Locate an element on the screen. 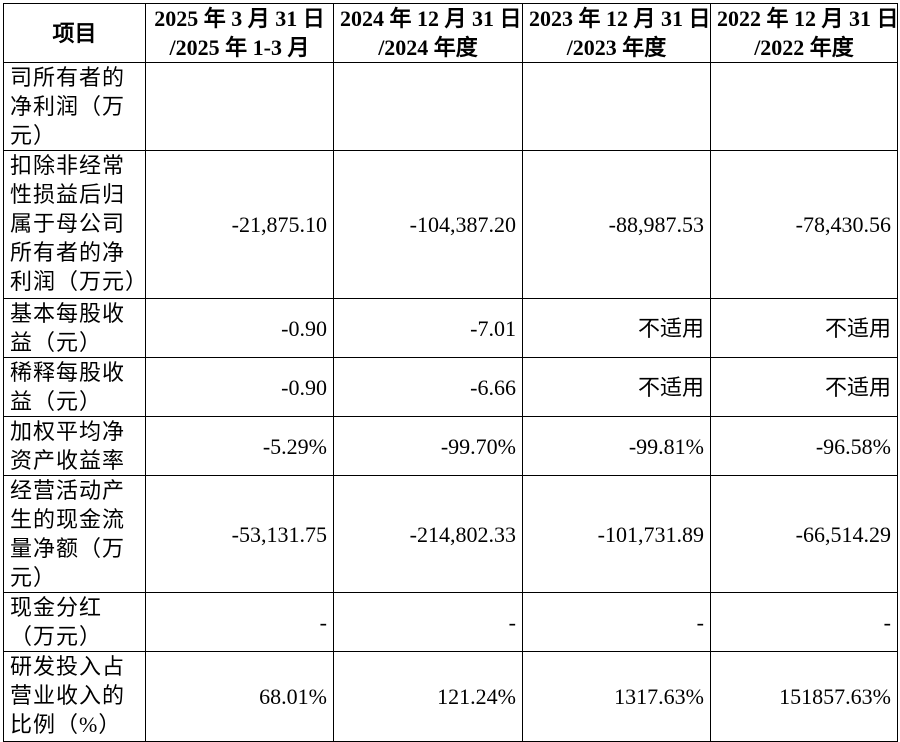 Image resolution: width=900 pixels, height=742 pixels. header-cell: 2025 年 3 月 31 日/2025 年 1-3 月 is located at coordinates (239, 33).